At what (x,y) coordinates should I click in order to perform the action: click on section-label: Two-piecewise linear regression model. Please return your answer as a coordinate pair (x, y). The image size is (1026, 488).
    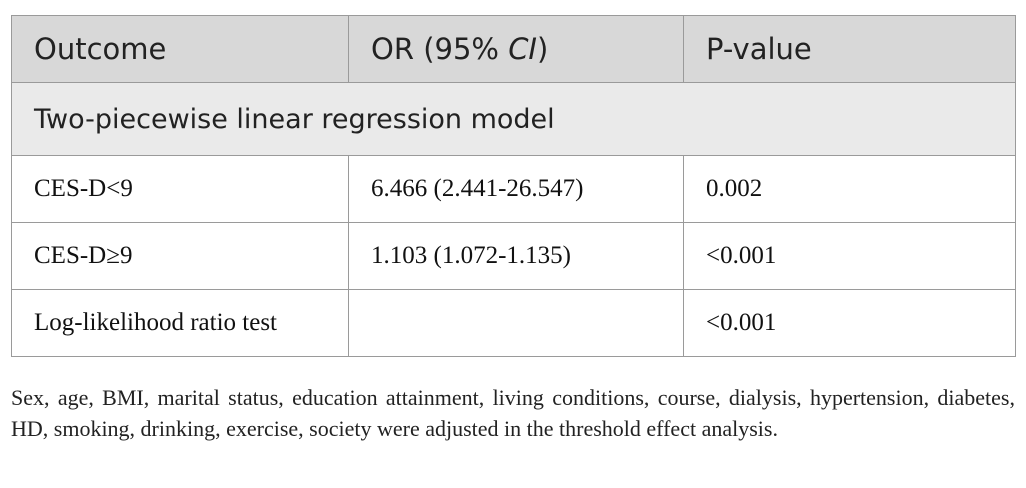
    Looking at the image, I should click on (513, 119).